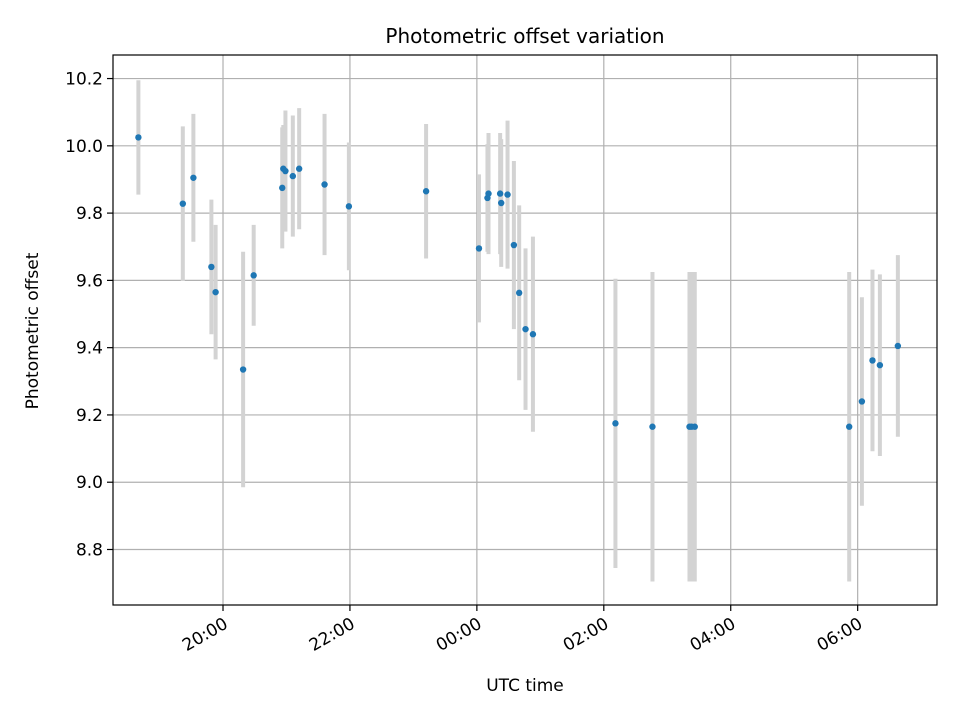 The width and height of the screenshot is (960, 720). What do you see at coordinates (524, 36) in the screenshot?
I see `chart-title: Photometric offset variation` at bounding box center [524, 36].